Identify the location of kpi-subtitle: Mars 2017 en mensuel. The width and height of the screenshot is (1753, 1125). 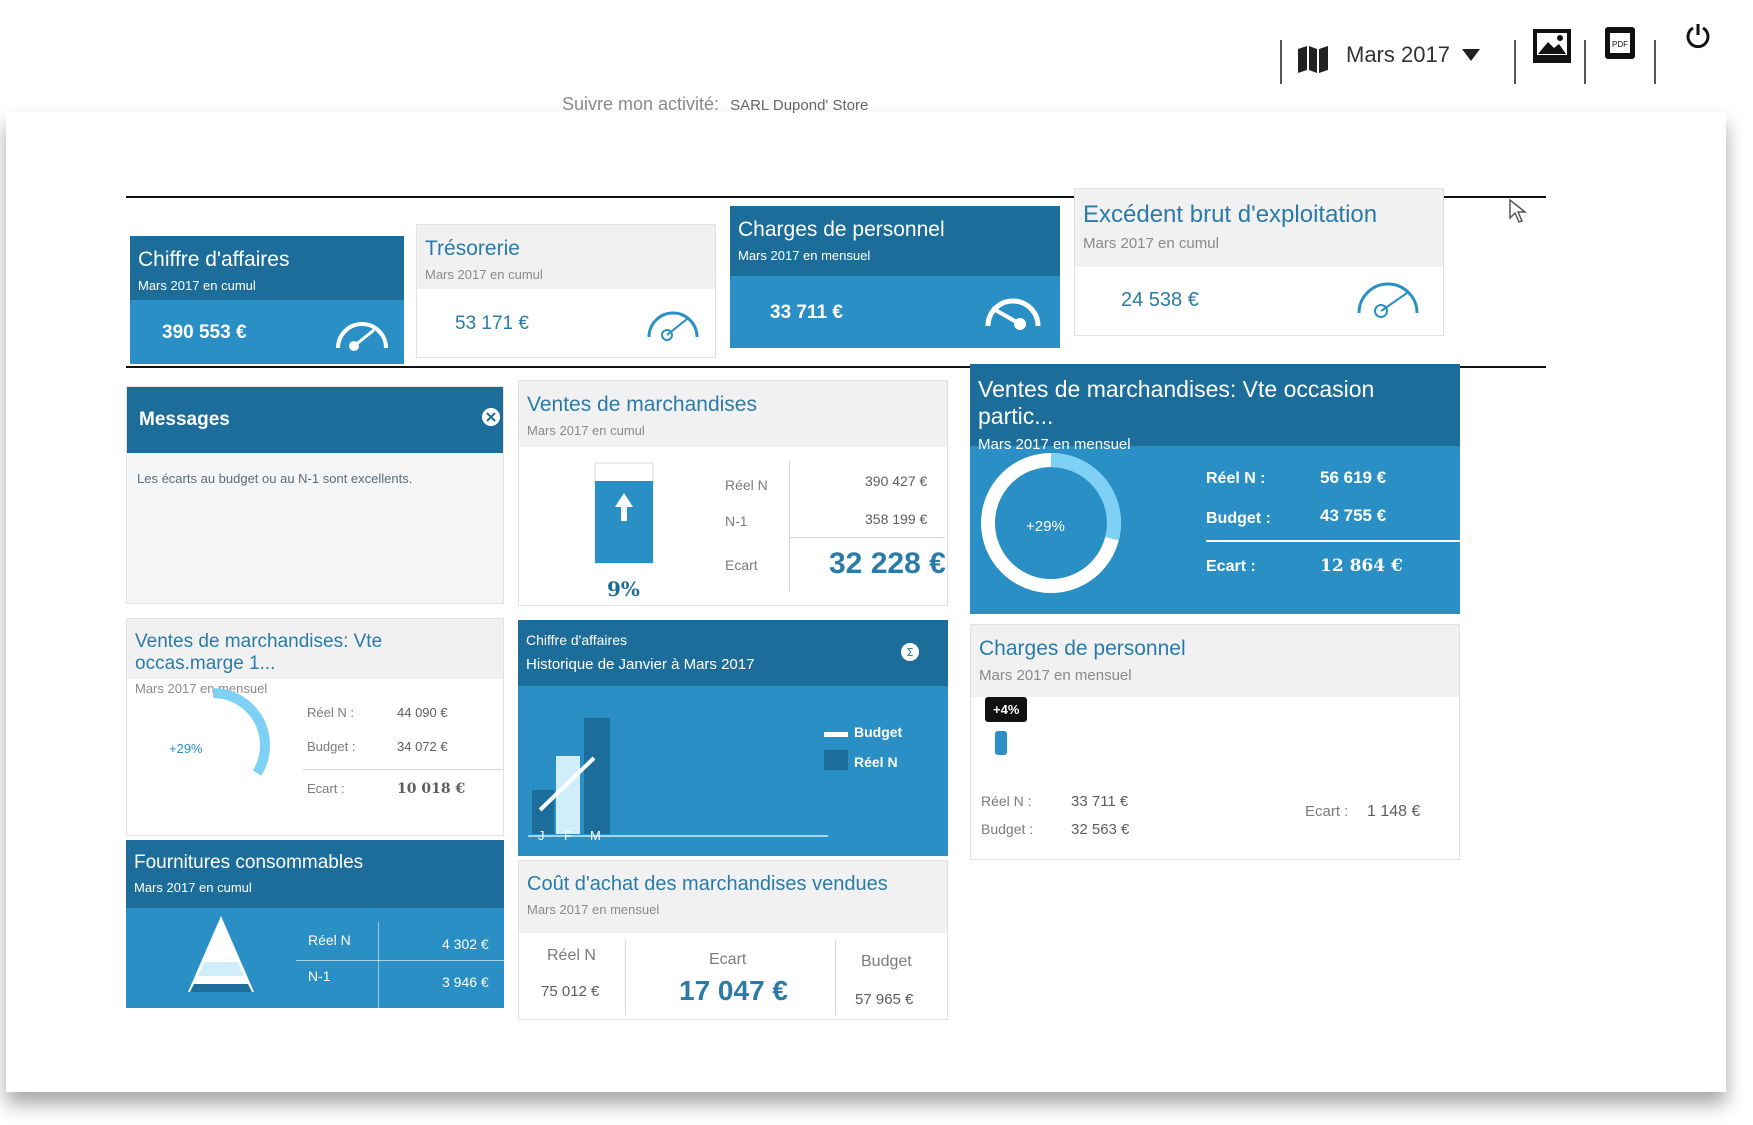
(804, 255).